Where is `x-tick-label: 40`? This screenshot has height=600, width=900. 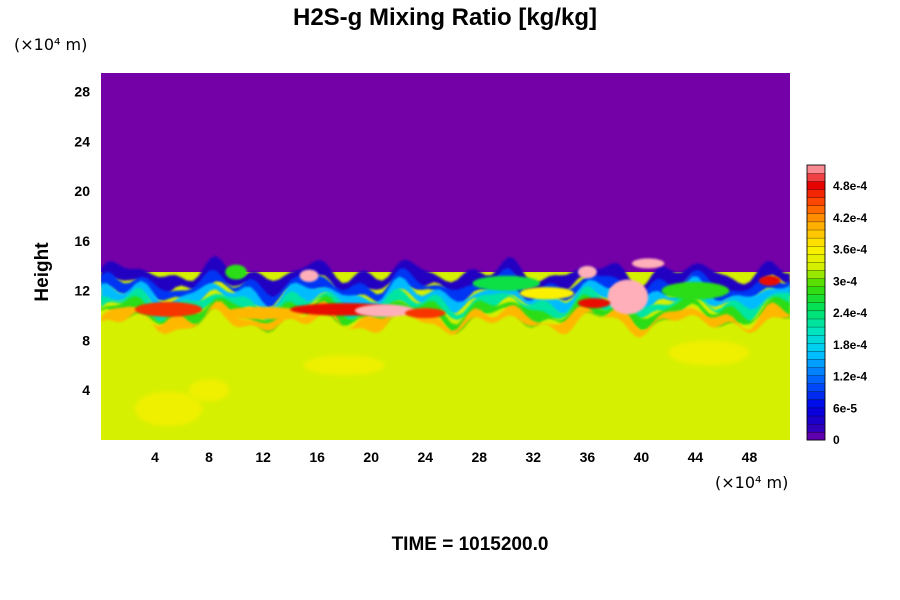 x-tick-label: 40 is located at coordinates (642, 457).